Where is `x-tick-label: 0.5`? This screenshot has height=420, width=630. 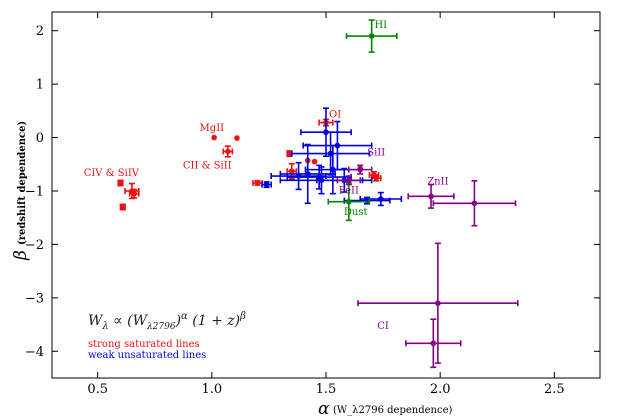 x-tick-label: 0.5 is located at coordinates (97, 389).